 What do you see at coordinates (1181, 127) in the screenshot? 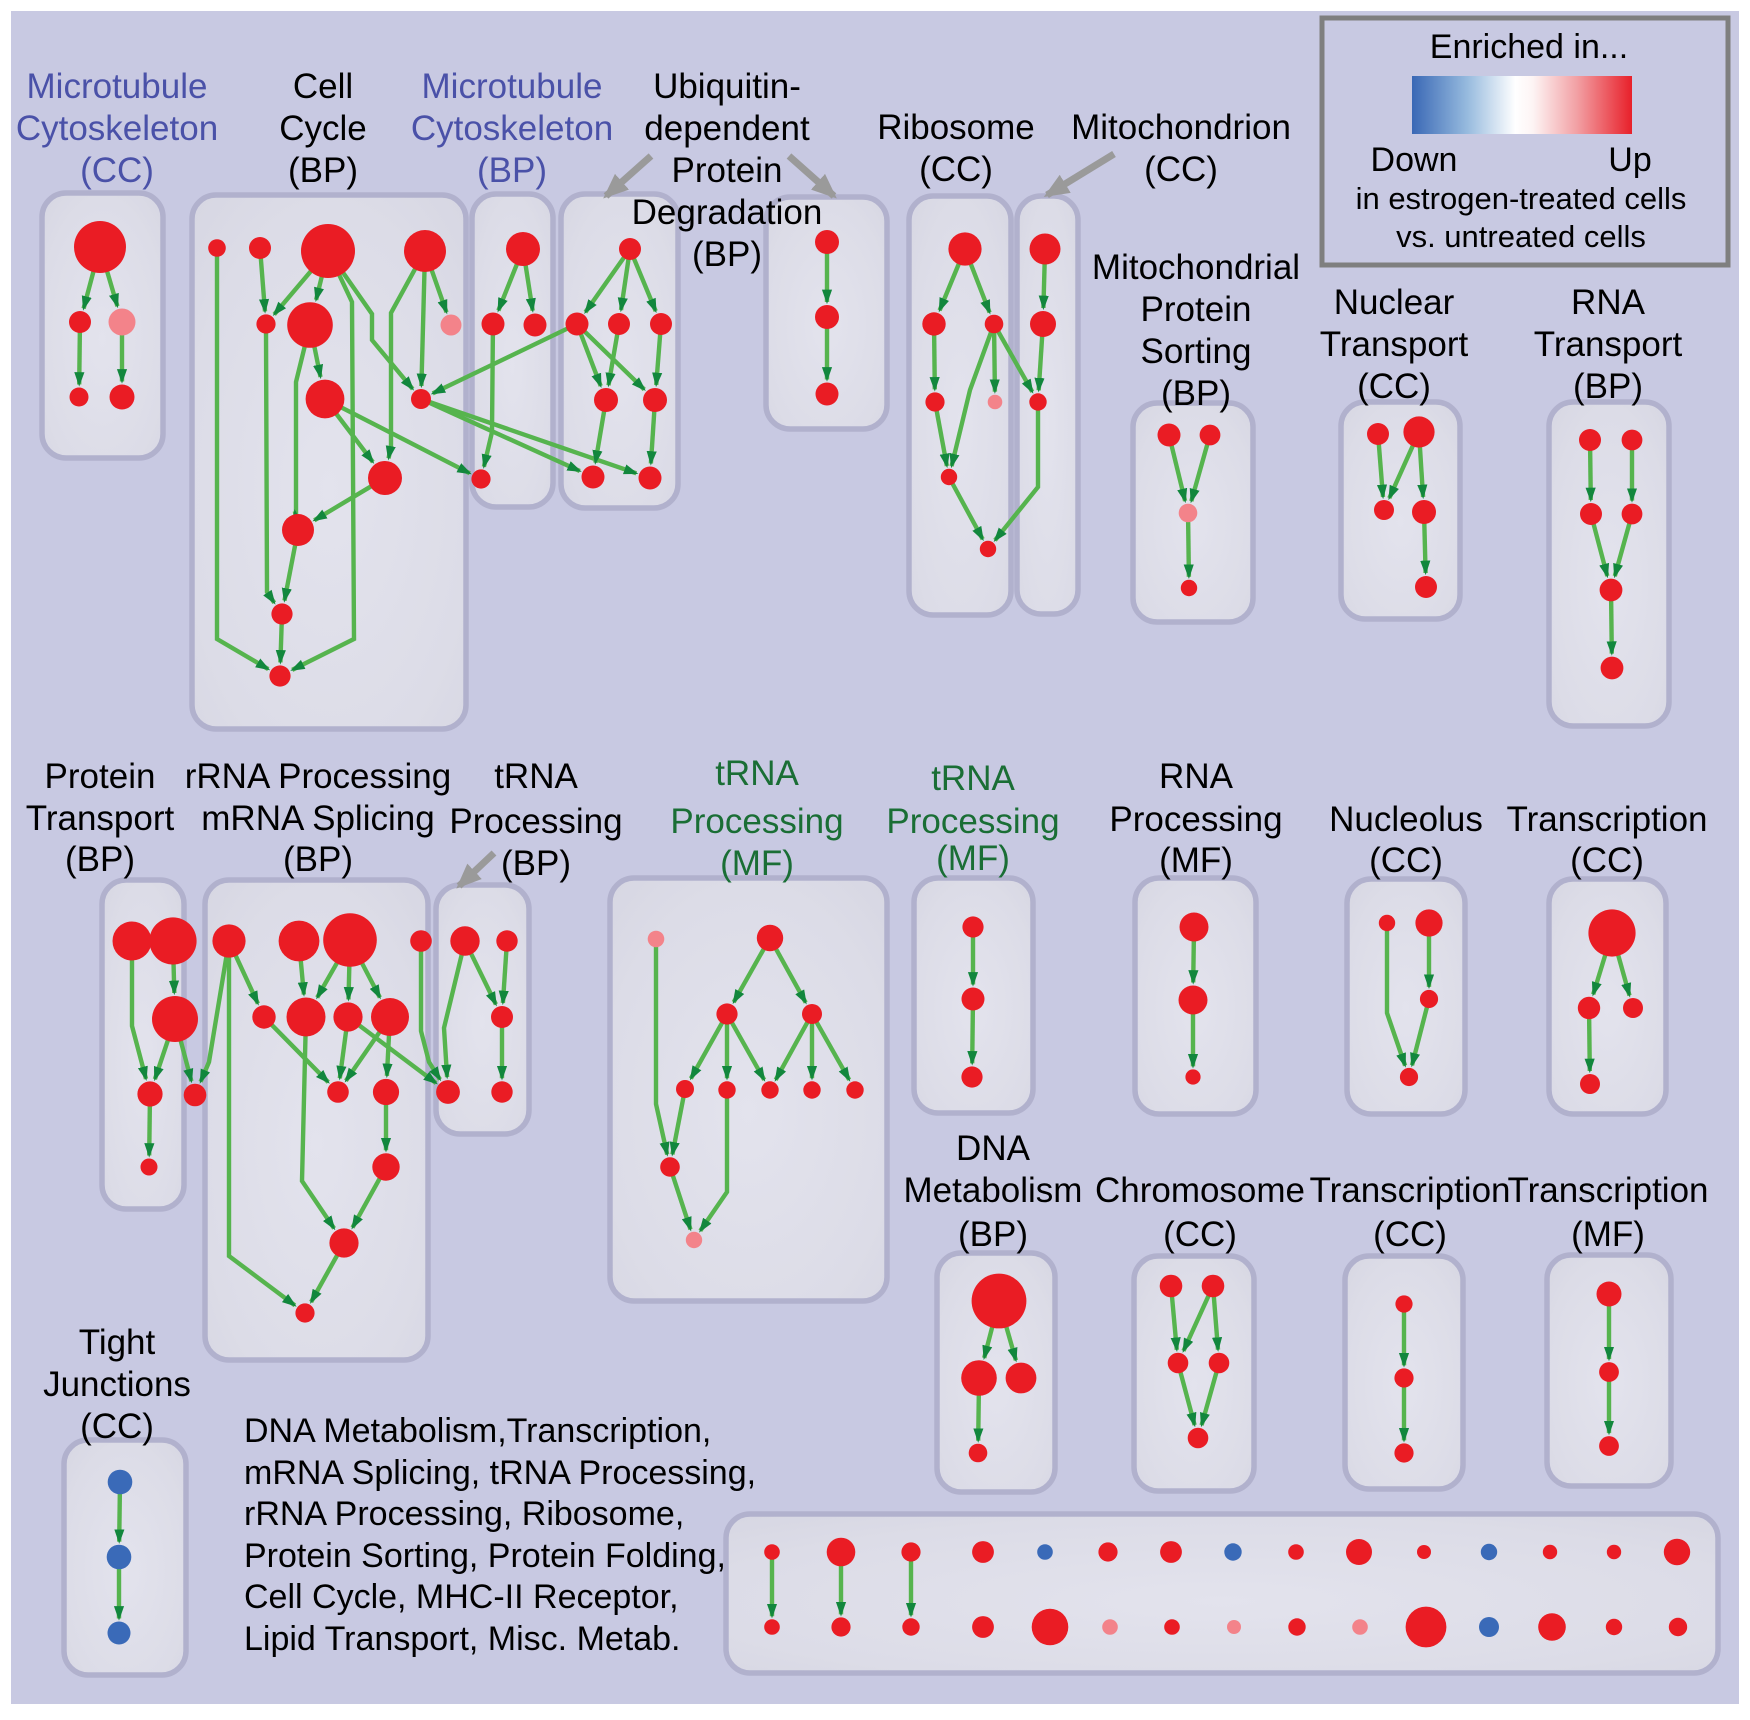
I see `svg-text: Mitochondrion` at bounding box center [1181, 127].